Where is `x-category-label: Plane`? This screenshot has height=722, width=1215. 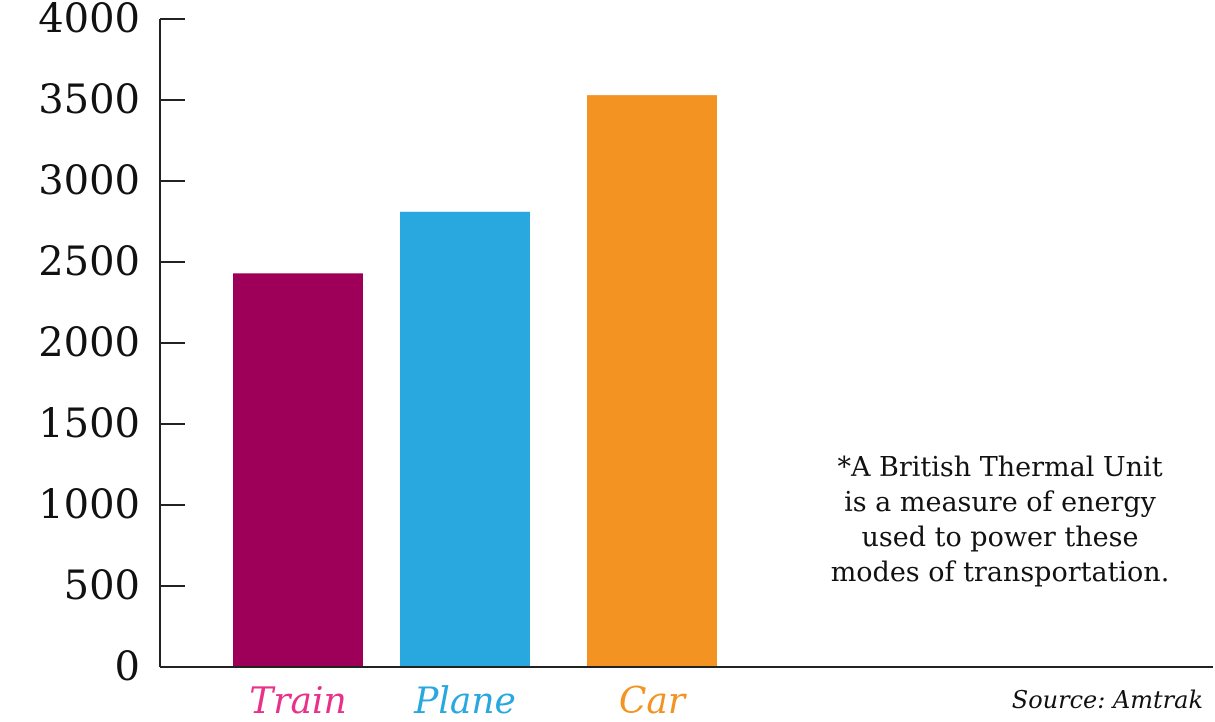
x-category-label: Plane is located at coordinates (464, 701).